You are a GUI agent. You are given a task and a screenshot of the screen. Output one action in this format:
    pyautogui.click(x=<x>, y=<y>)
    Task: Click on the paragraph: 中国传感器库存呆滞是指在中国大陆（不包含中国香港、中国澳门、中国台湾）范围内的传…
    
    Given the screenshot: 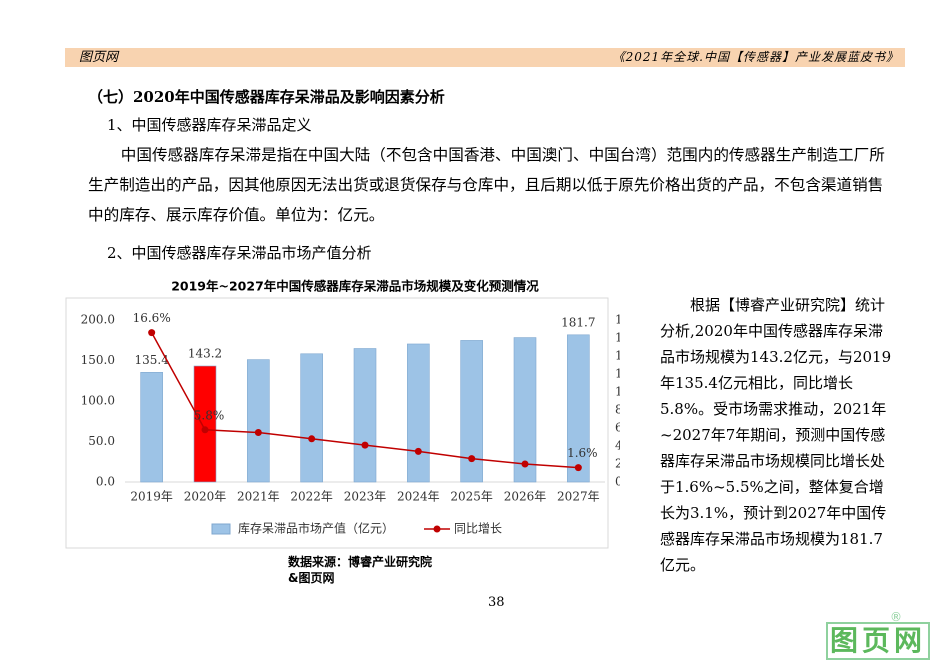 What is the action you would take?
    pyautogui.click(x=486, y=185)
    